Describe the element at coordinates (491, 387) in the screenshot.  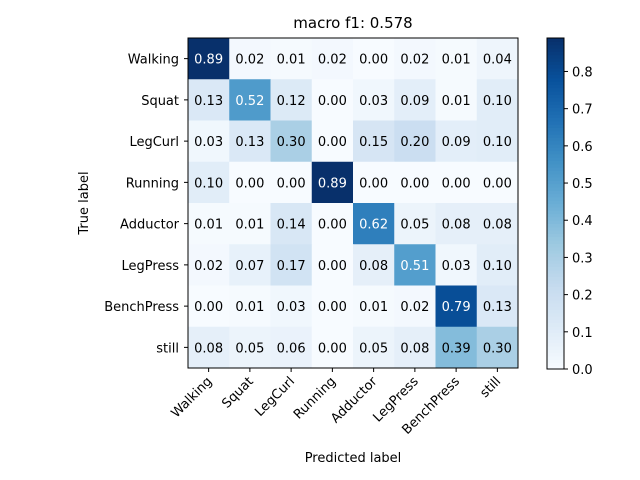
I see `x-tick-label: still` at that location.